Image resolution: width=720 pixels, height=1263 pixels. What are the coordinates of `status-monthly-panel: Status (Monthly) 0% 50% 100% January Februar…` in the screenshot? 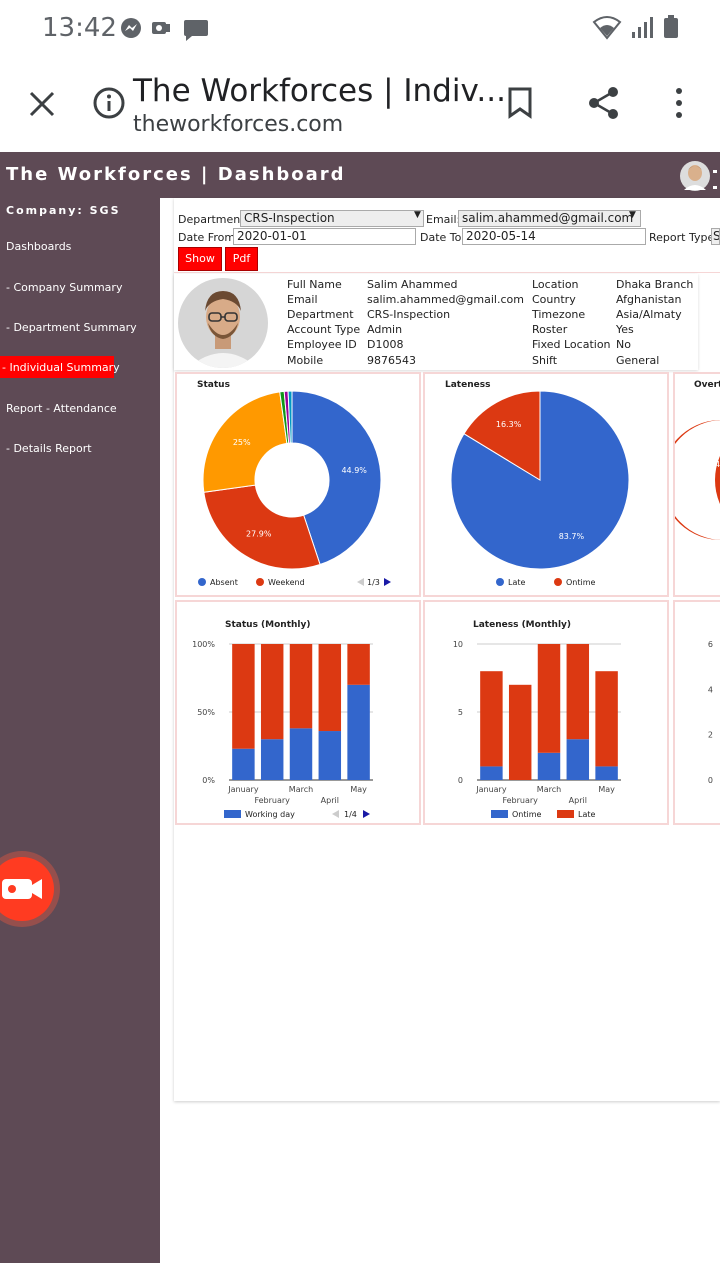 It's located at (298, 712).